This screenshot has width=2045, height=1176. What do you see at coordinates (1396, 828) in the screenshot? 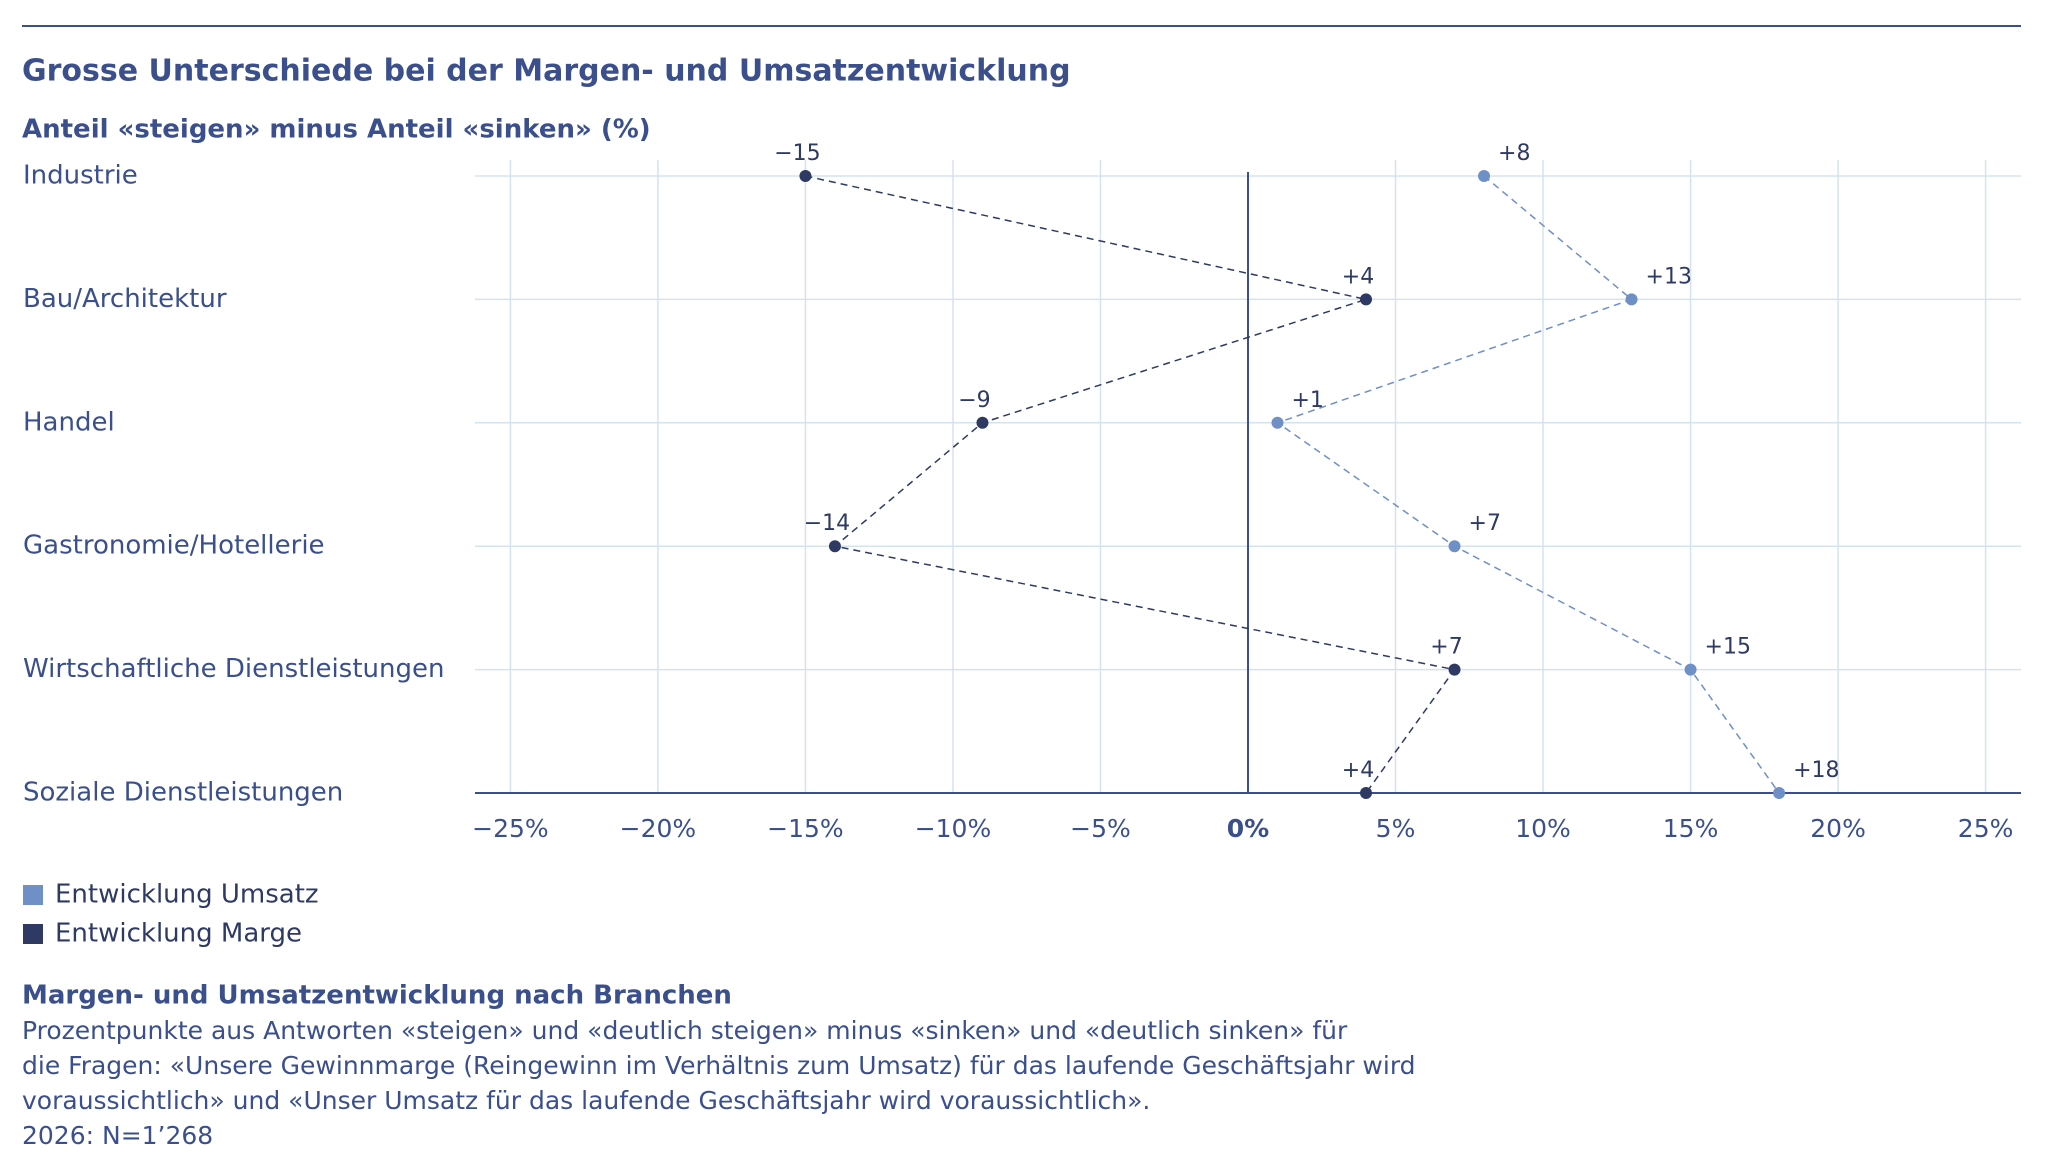
I see `x-tick-label: 5%` at bounding box center [1396, 828].